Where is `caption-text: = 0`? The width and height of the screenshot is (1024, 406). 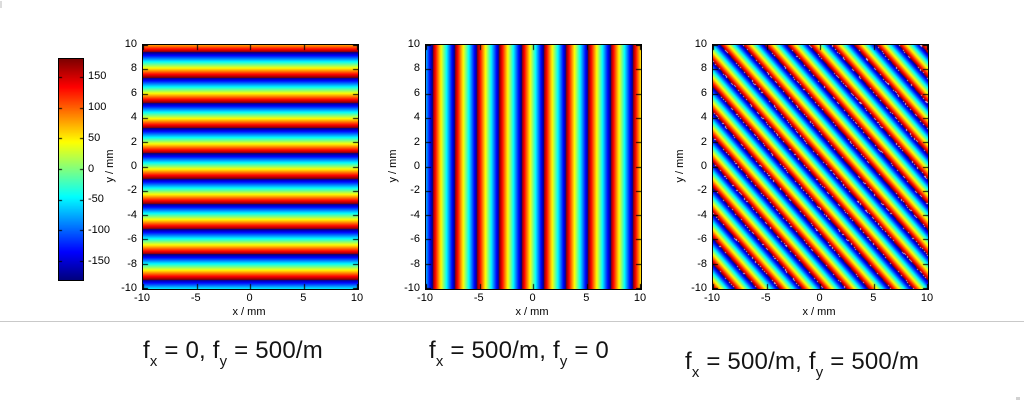
caption-text: = 0 is located at coordinates (588, 350).